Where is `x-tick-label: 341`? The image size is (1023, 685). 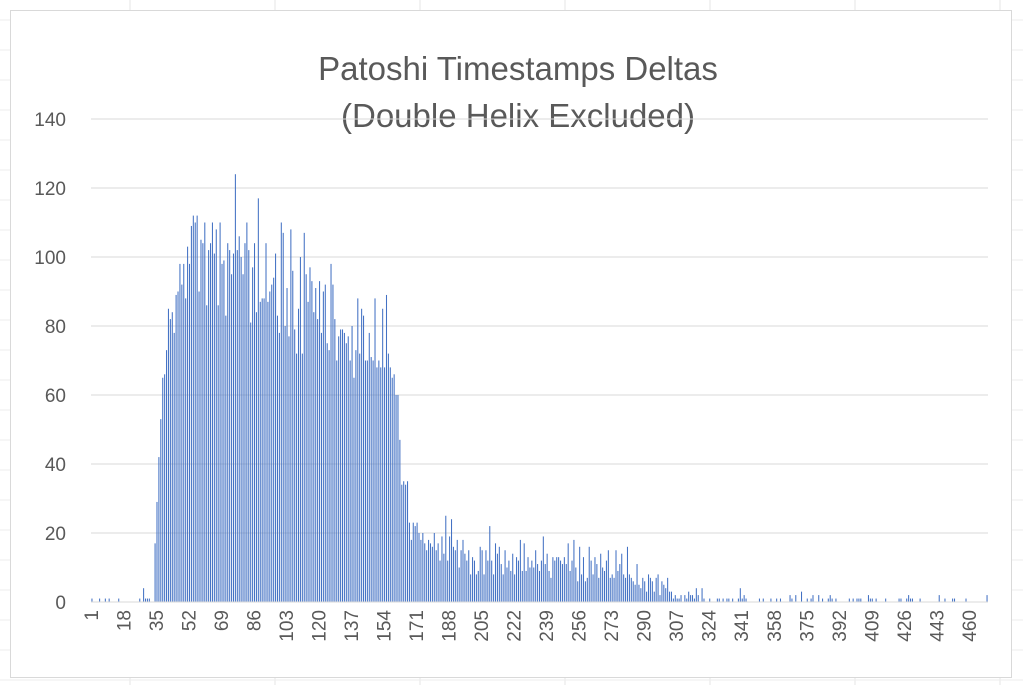
x-tick-label: 341 is located at coordinates (742, 626).